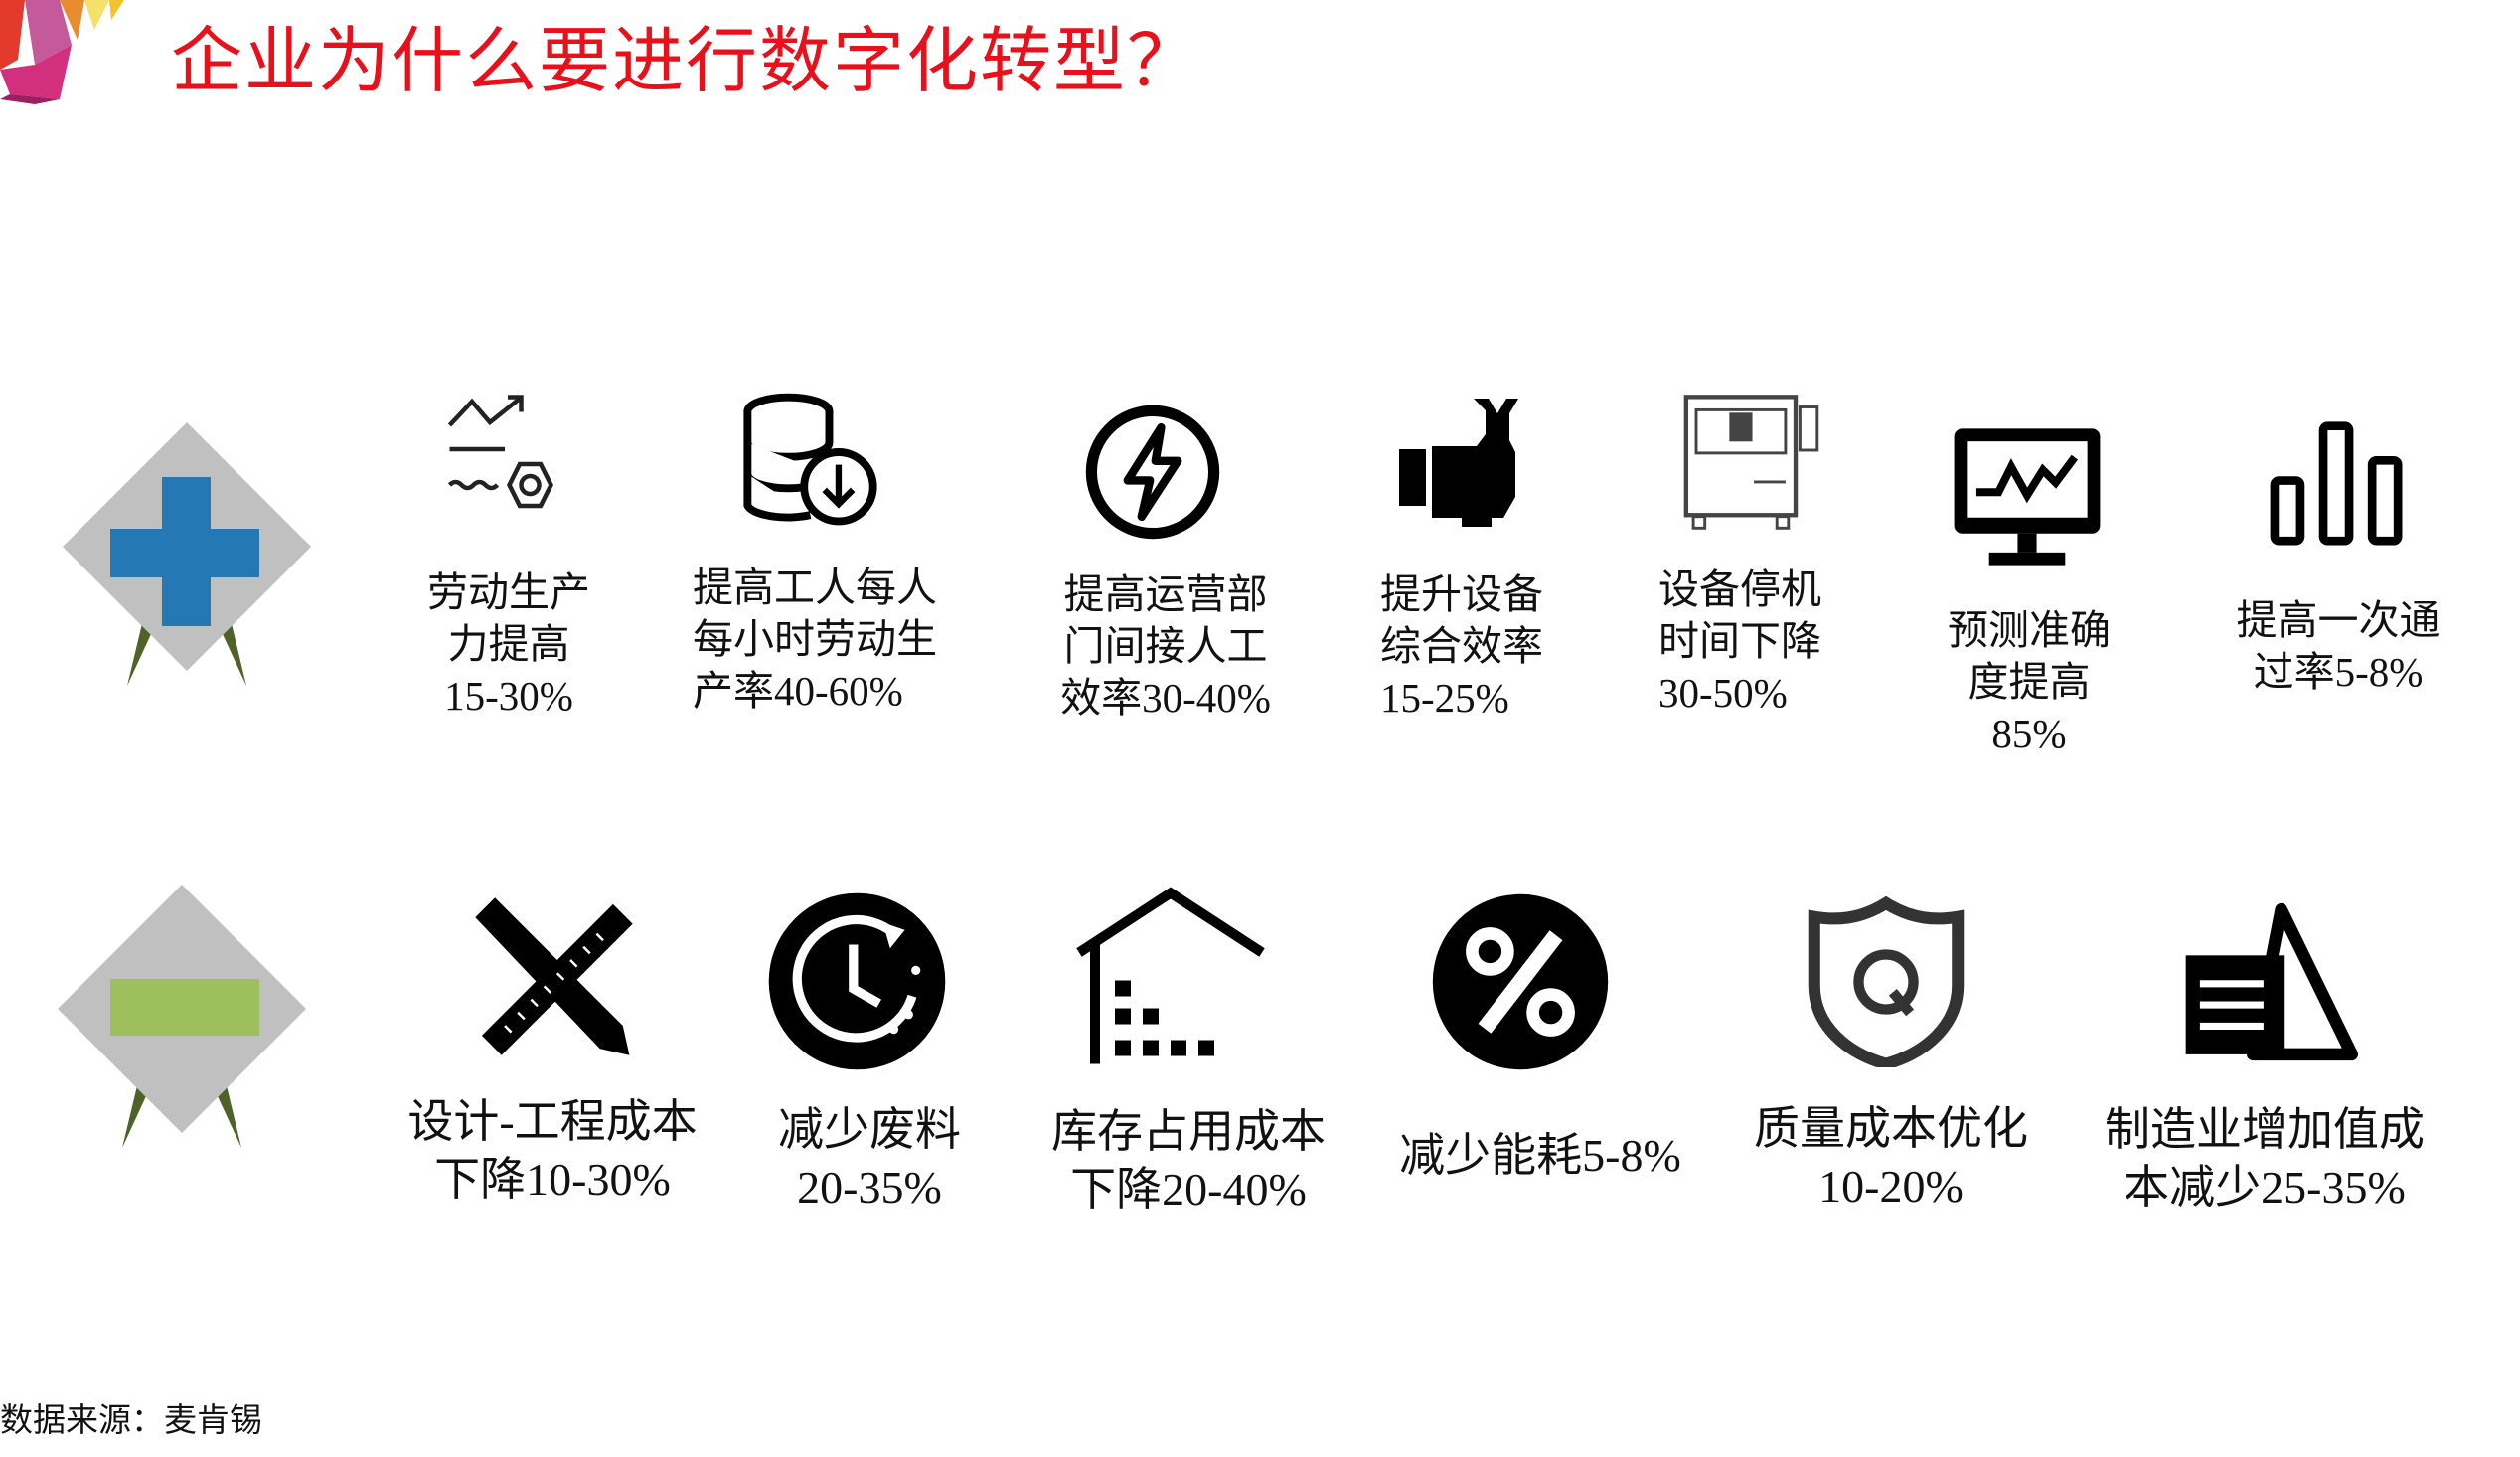 The height and width of the screenshot is (1457, 2520). What do you see at coordinates (2265, 1158) in the screenshot?
I see `decrease-item-label: 制造业增加值成 本减少25-35%` at bounding box center [2265, 1158].